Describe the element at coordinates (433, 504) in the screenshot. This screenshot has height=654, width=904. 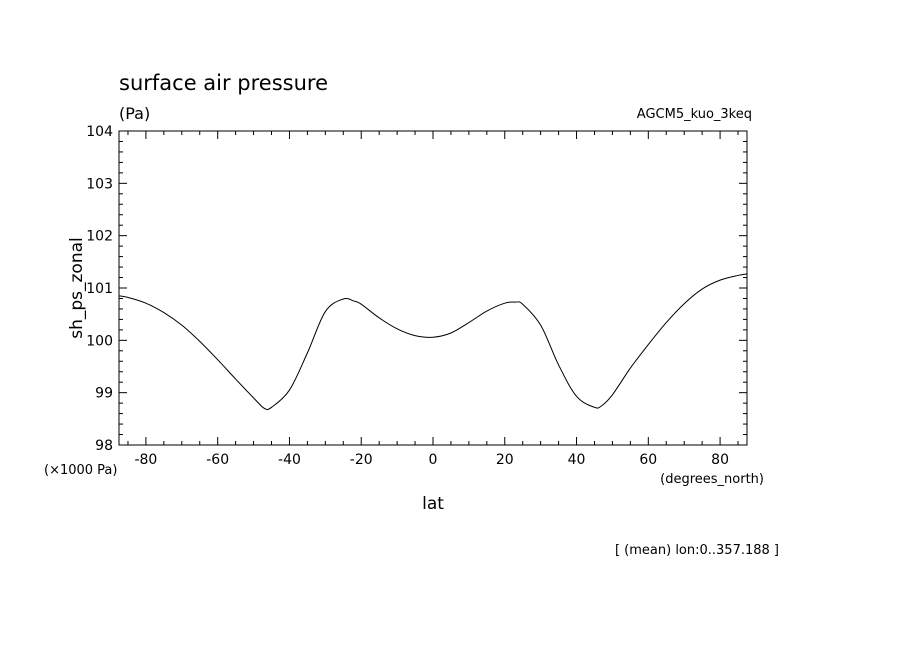
I see `x-axis-label: lat` at that location.